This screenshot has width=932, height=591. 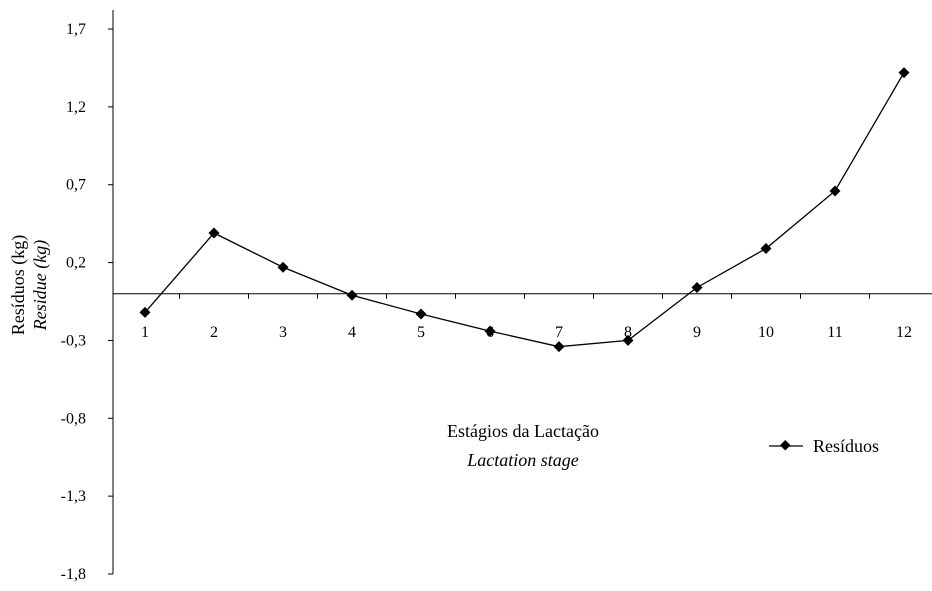 What do you see at coordinates (523, 431) in the screenshot?
I see `x-axis-title: Estágios da Lactação` at bounding box center [523, 431].